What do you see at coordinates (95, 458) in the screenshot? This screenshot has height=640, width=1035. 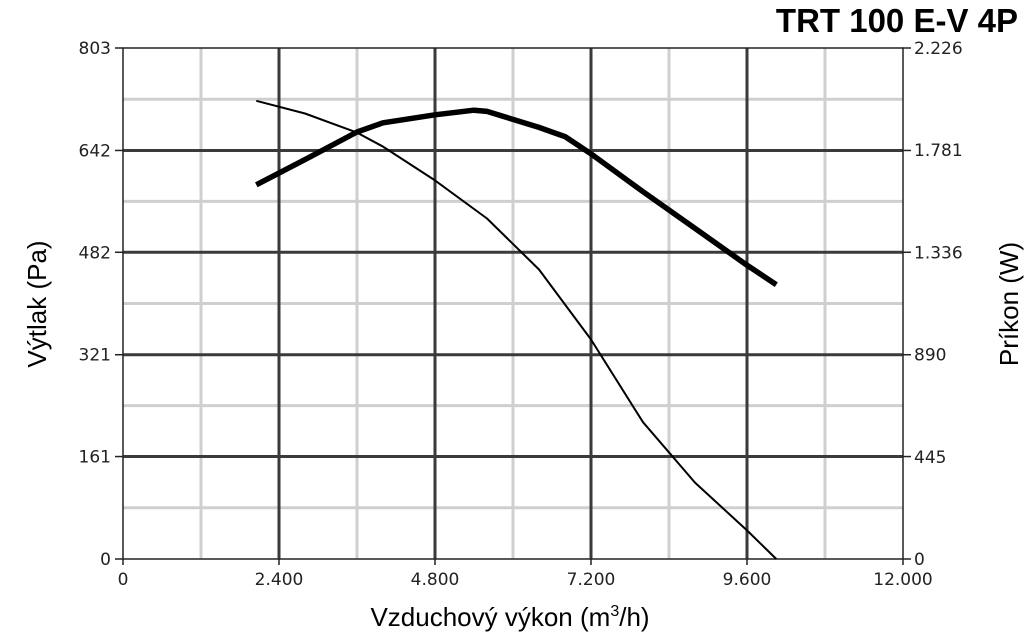 I see `y-tick-label: 161` at bounding box center [95, 458].